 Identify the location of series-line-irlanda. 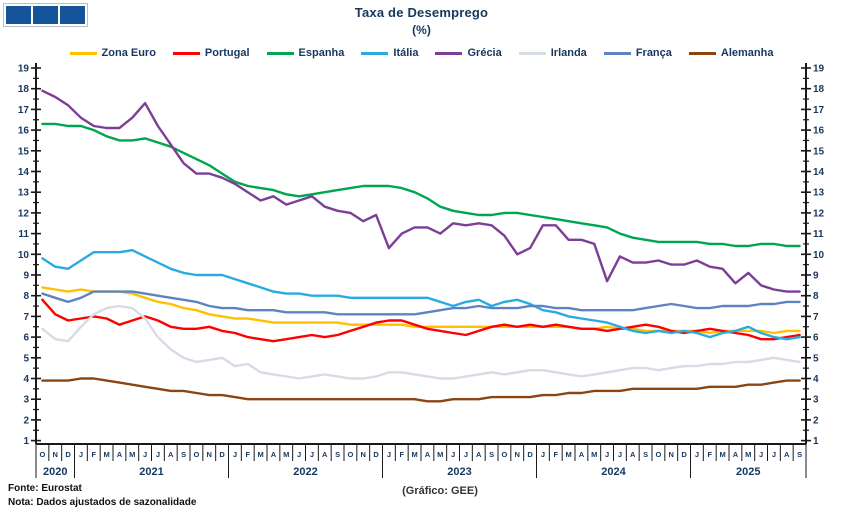
(421, 342).